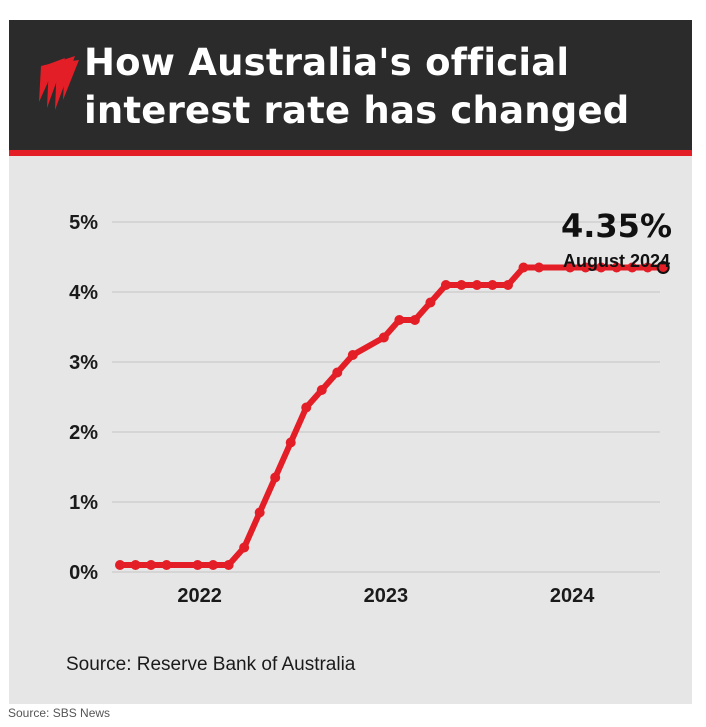 This screenshot has width=706, height=727. What do you see at coordinates (572, 596) in the screenshot?
I see `x-tick-label: 2024` at bounding box center [572, 596].